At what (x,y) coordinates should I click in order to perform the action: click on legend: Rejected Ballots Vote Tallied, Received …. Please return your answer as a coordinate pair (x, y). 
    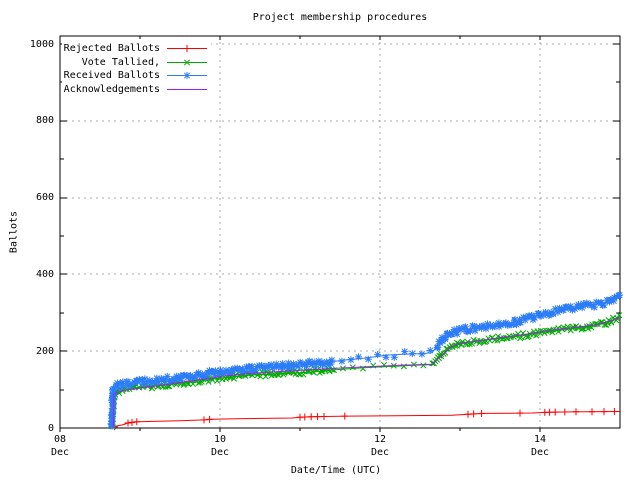
    Looking at the image, I should click on (136, 69).